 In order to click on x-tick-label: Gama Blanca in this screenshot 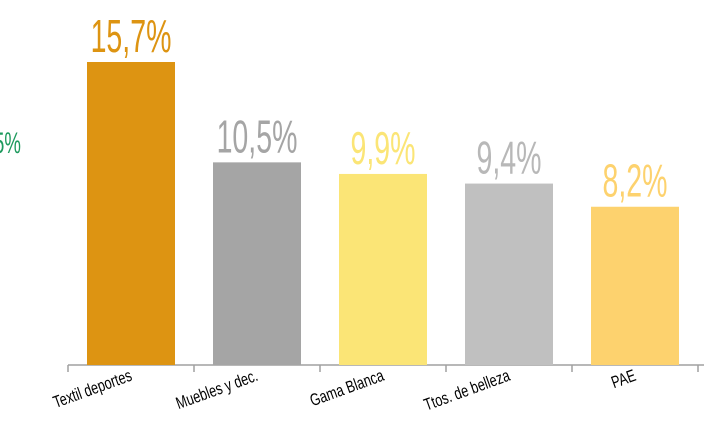, I will do `click(347, 388)`.